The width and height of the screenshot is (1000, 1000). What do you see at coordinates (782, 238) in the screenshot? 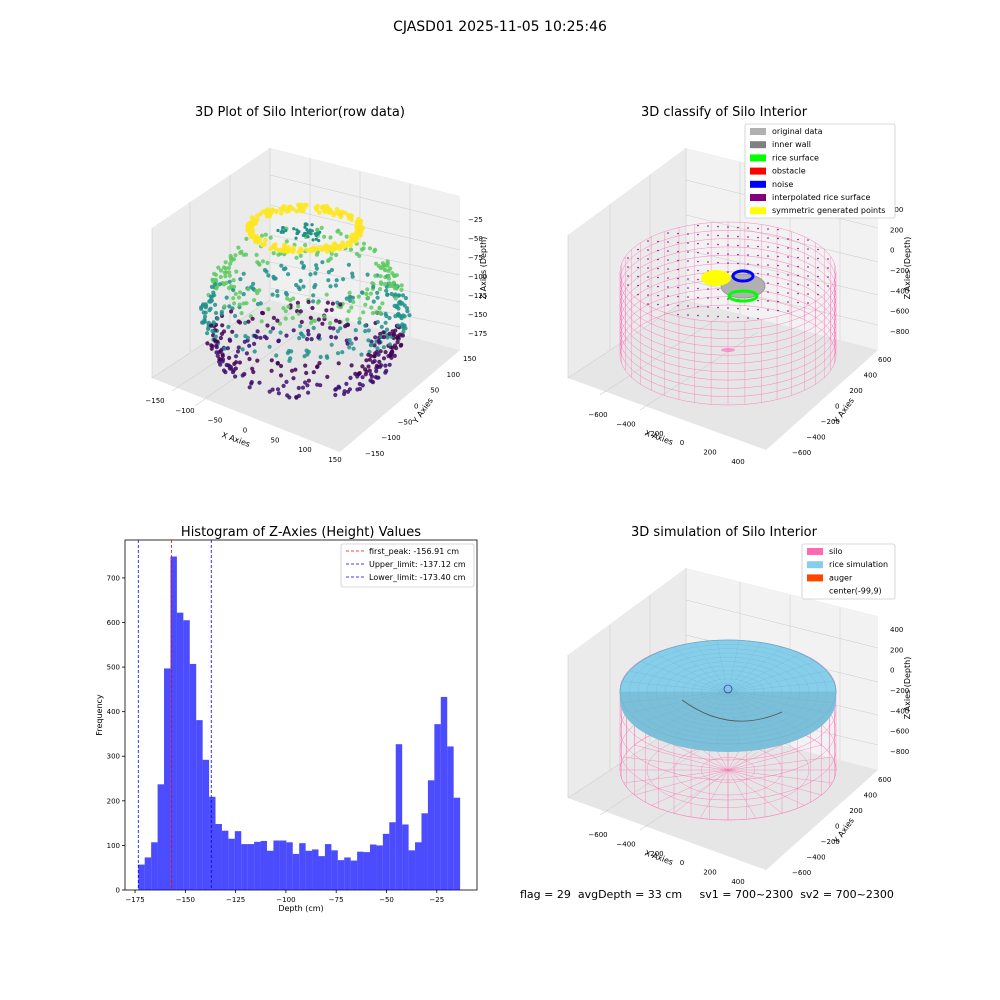
I see `grid-line` at bounding box center [782, 238].